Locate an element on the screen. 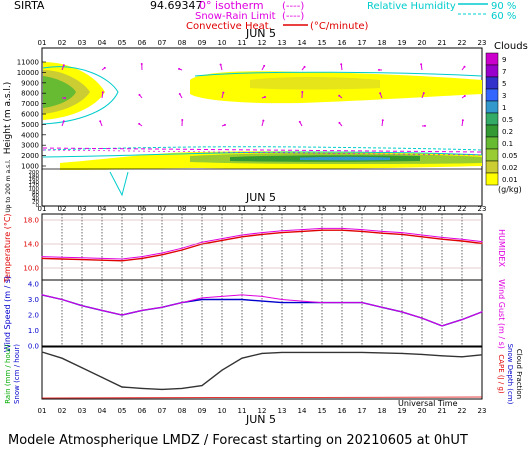  temperature-tick-label: 14.0 is located at coordinates (31, 245).